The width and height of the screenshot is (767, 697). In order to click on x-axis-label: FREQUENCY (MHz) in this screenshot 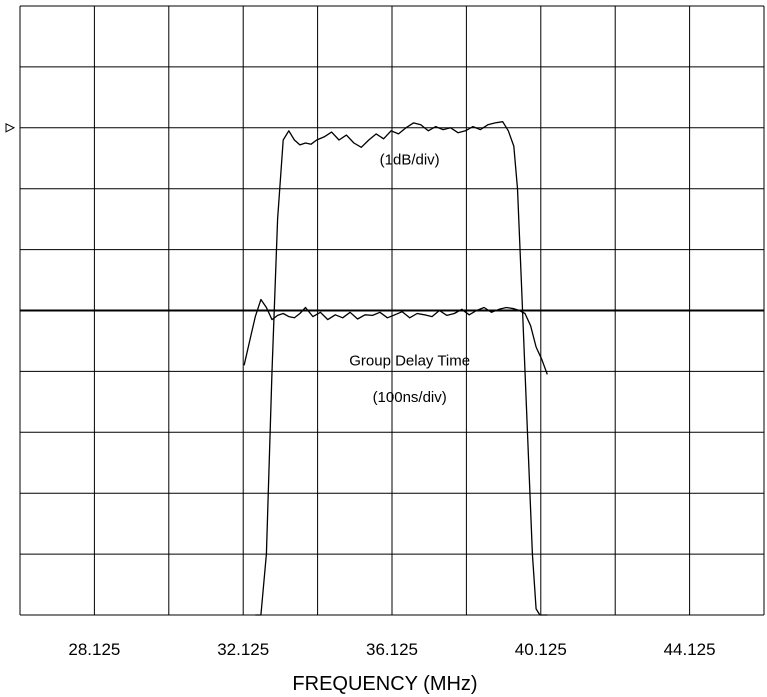, I will do `click(384, 684)`.